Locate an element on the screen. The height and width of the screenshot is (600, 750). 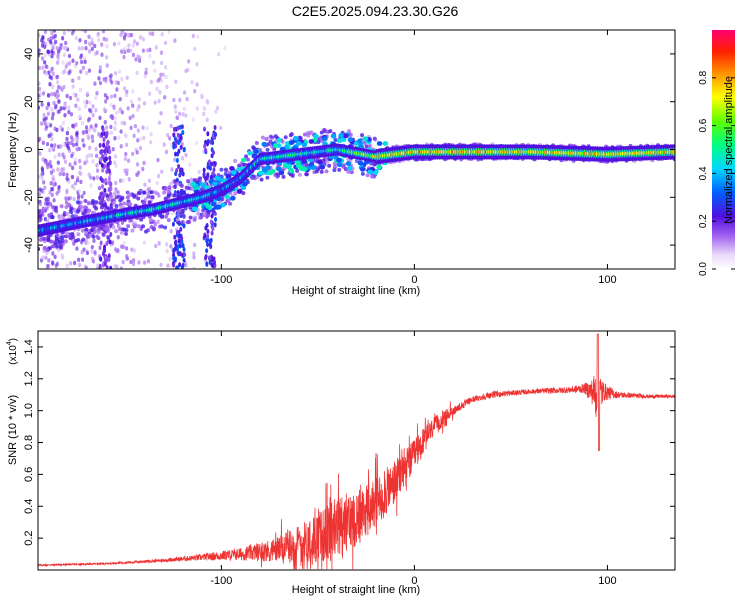
snr-exponent-power: 4 is located at coordinates (9, 343).